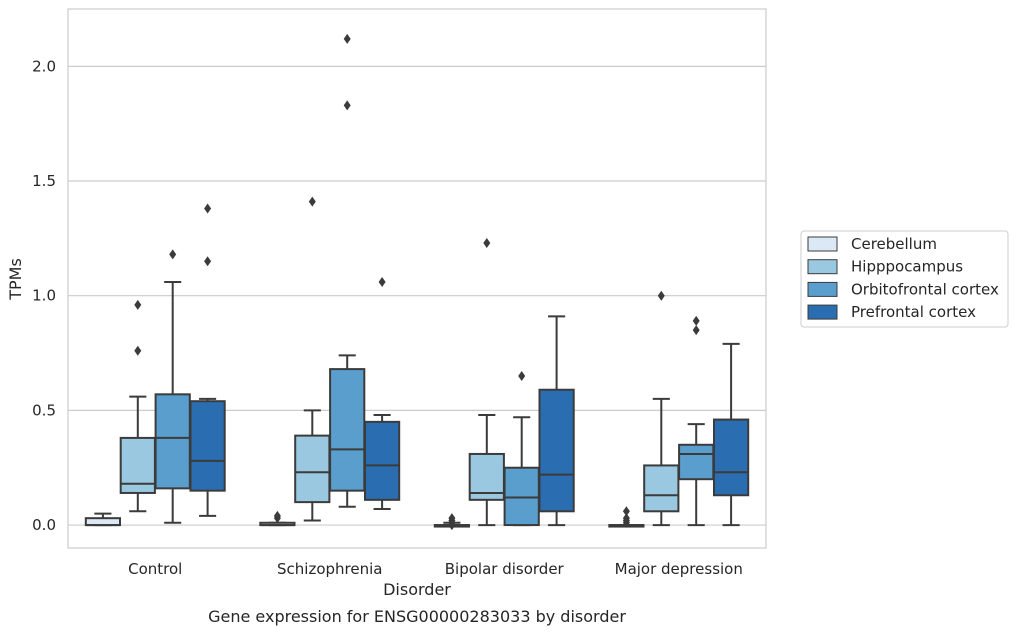 This screenshot has height=634, width=1018. Describe the element at coordinates (44, 410) in the screenshot. I see `y-tick-label: 0.5` at that location.